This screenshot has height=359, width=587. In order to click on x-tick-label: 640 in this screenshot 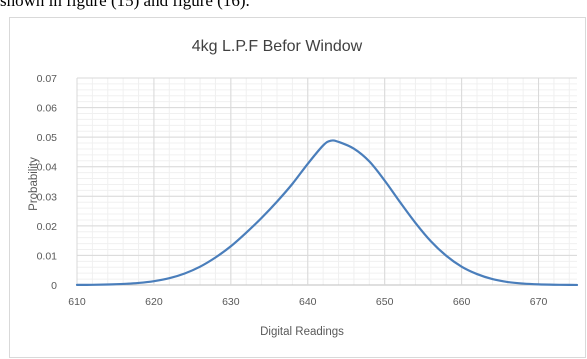, I will do `click(308, 302)`.